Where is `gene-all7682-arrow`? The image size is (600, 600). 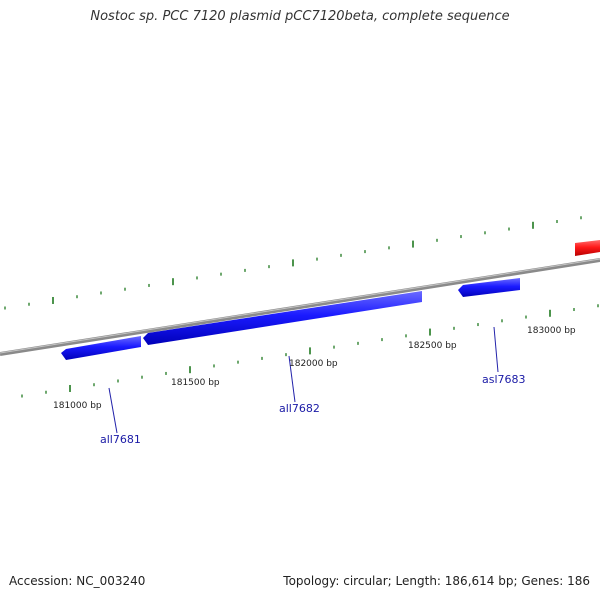
gene-all7682-arrow is located at coordinates (282, 318).